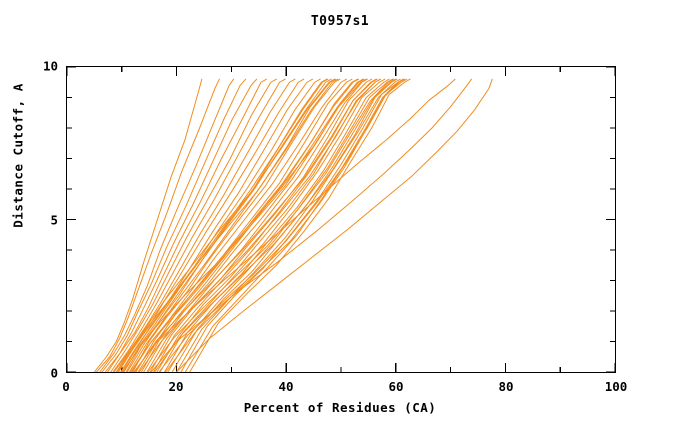 This screenshot has width=680, height=440. Describe the element at coordinates (66, 386) in the screenshot. I see `x-tick-label: 0` at that location.